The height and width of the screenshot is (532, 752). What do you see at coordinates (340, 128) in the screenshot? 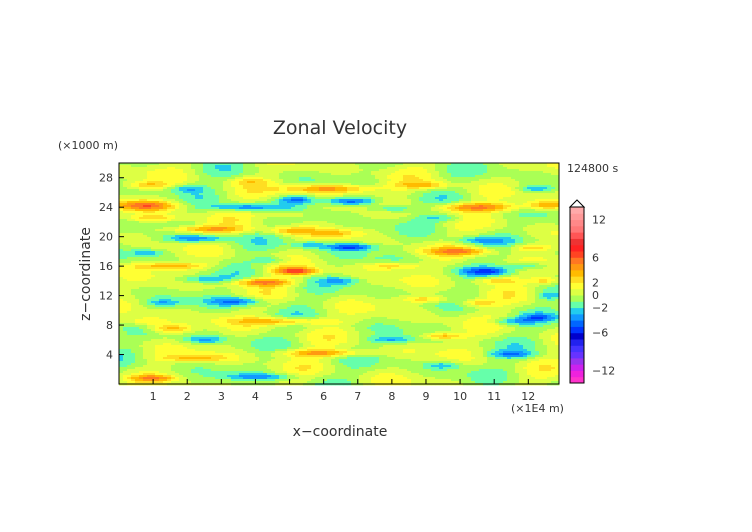
I see `chart-title: Zonal Velocity` at bounding box center [340, 128].